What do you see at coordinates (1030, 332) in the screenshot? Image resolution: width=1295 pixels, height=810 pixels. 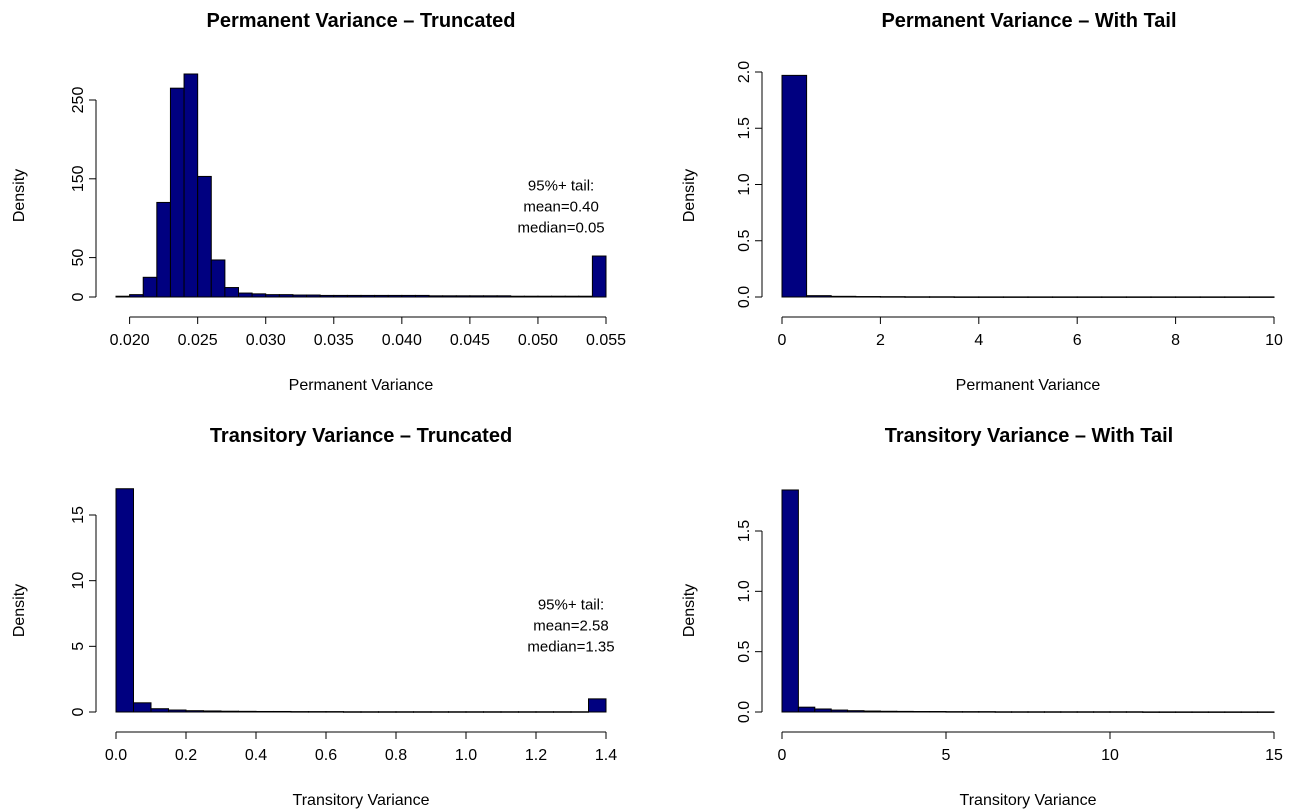 I see `x-axis: 0 2 4 6 8 10` at bounding box center [1030, 332].